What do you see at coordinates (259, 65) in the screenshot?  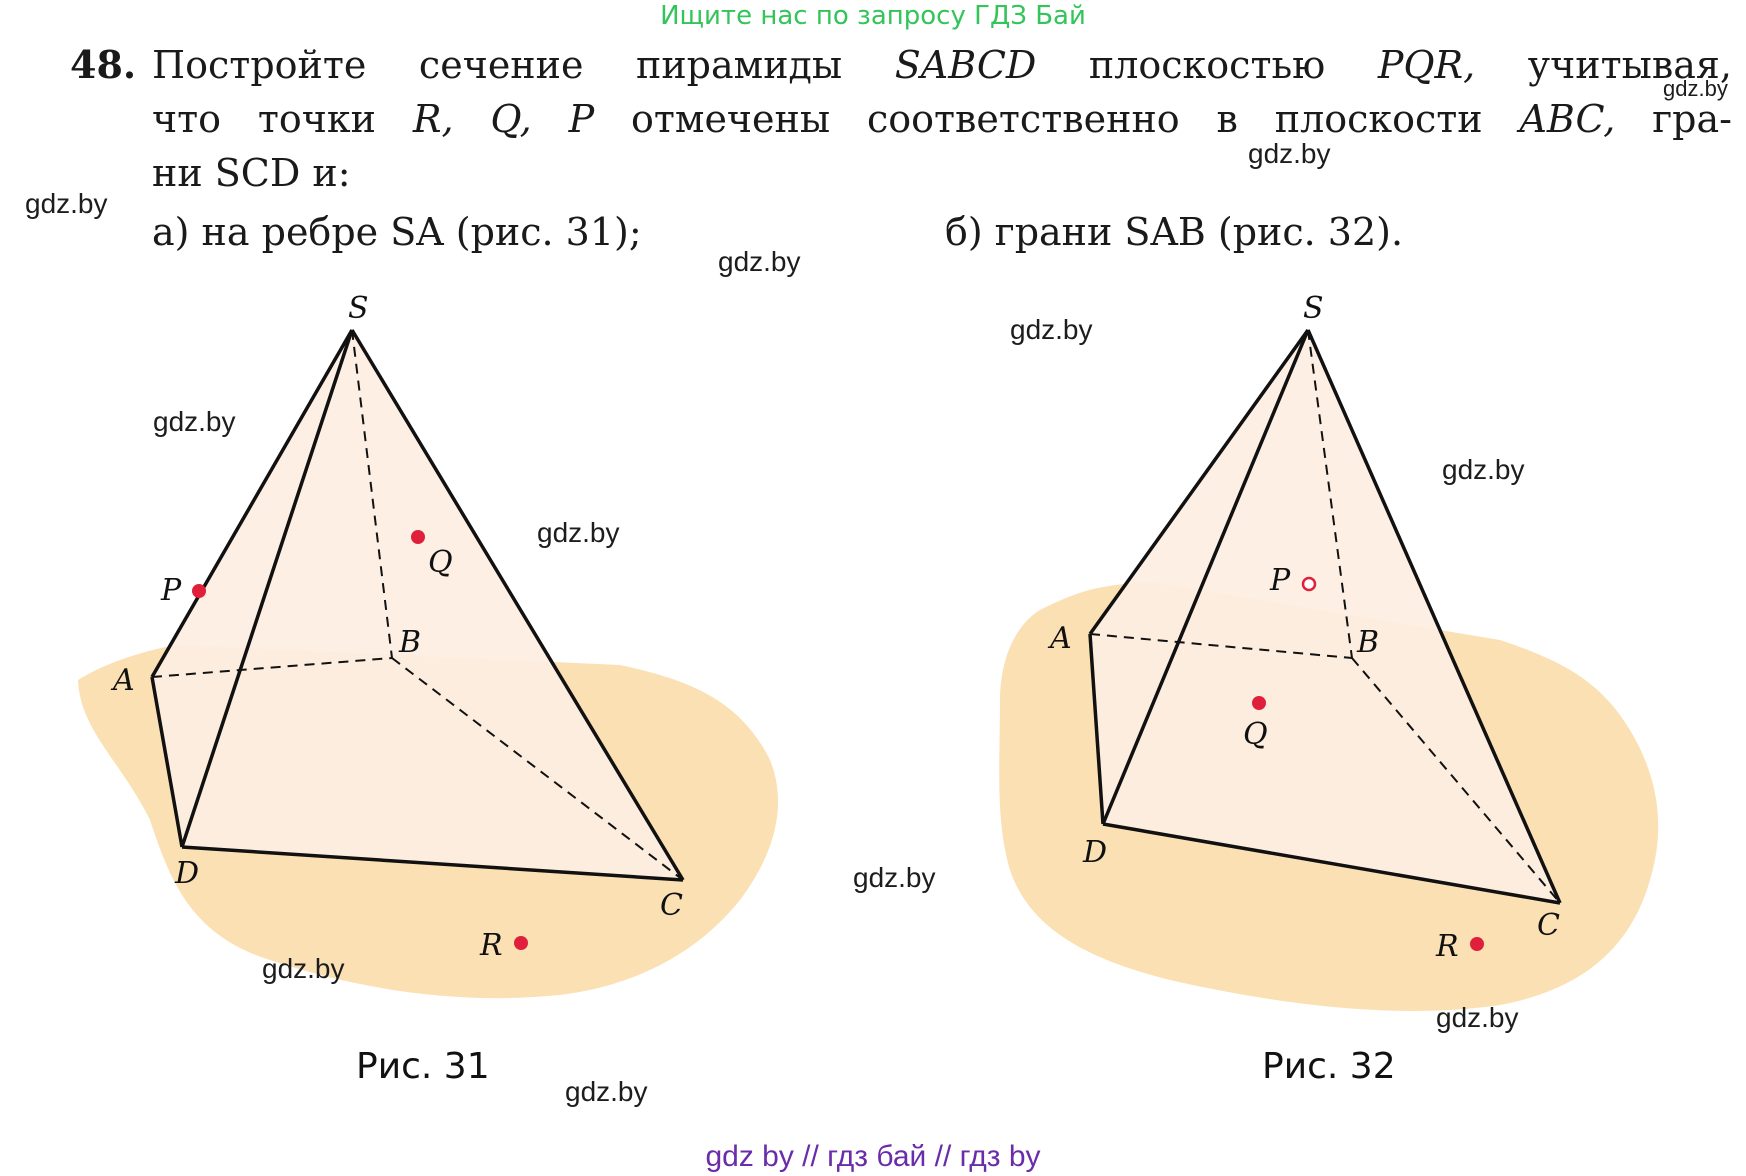 I see `word: Постройте` at bounding box center [259, 65].